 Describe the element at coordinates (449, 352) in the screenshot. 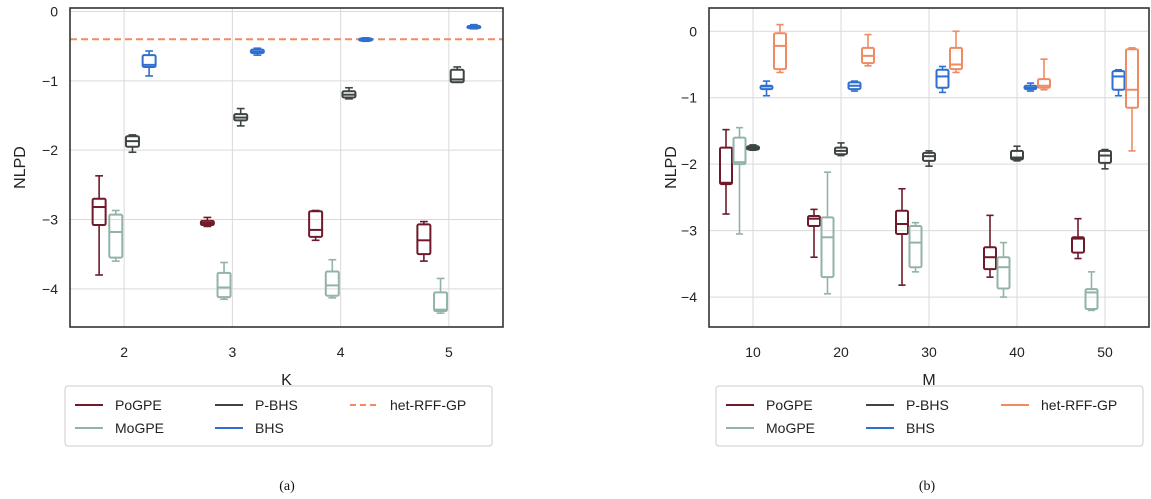

I see `x-tick-label: 5` at that location.